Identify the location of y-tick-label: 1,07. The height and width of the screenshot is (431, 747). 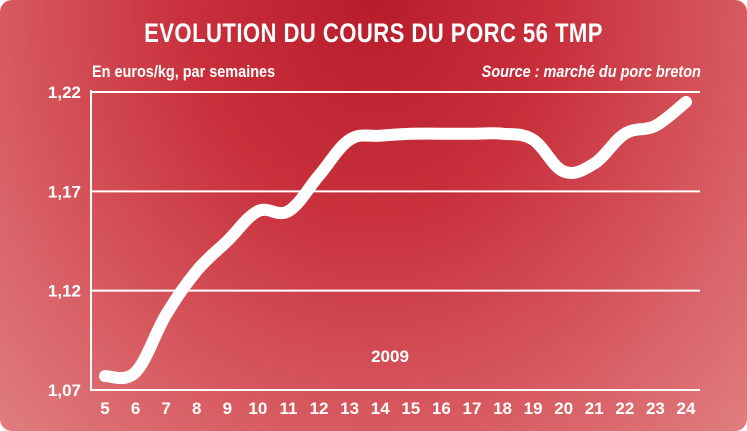
(64, 390).